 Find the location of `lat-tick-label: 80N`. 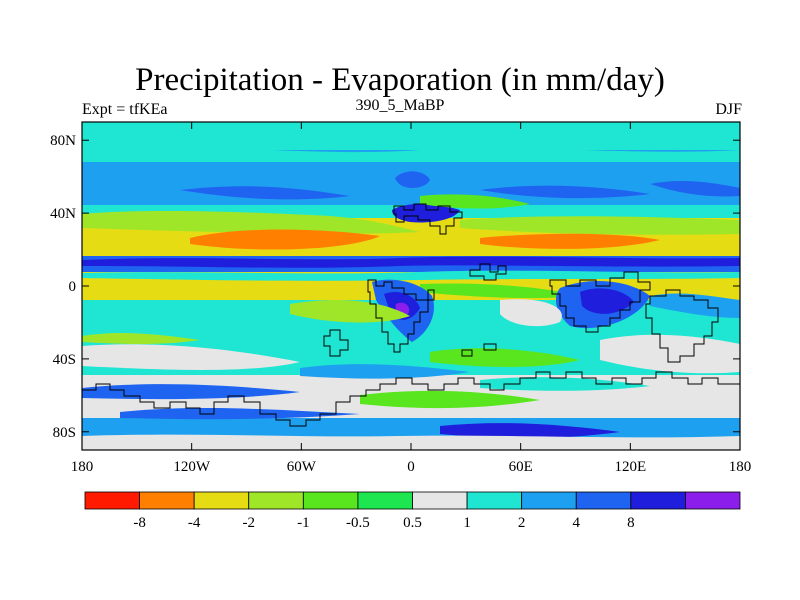

lat-tick-label: 80N is located at coordinates (63, 141).